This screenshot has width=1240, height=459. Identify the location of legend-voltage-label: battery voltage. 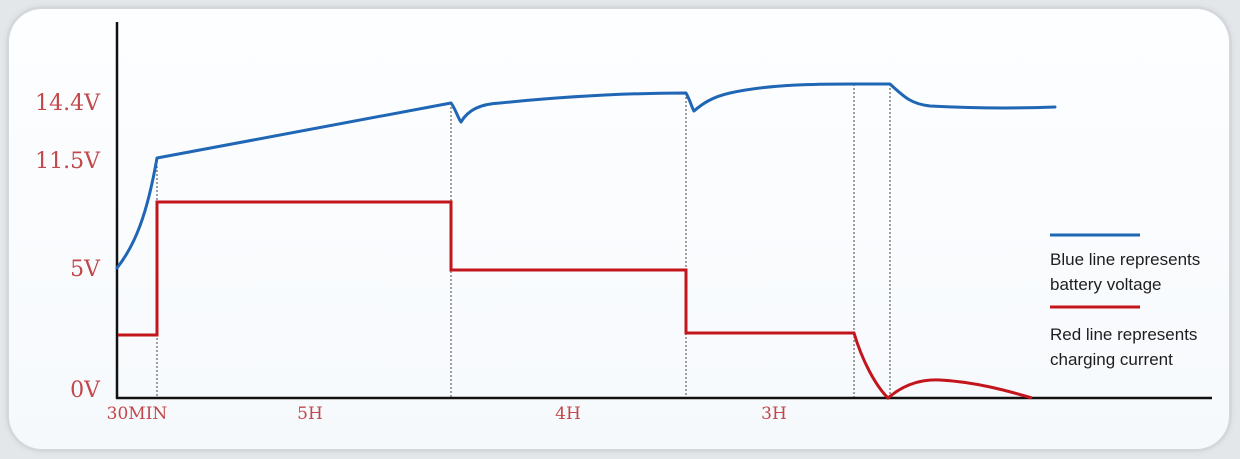
(1106, 284).